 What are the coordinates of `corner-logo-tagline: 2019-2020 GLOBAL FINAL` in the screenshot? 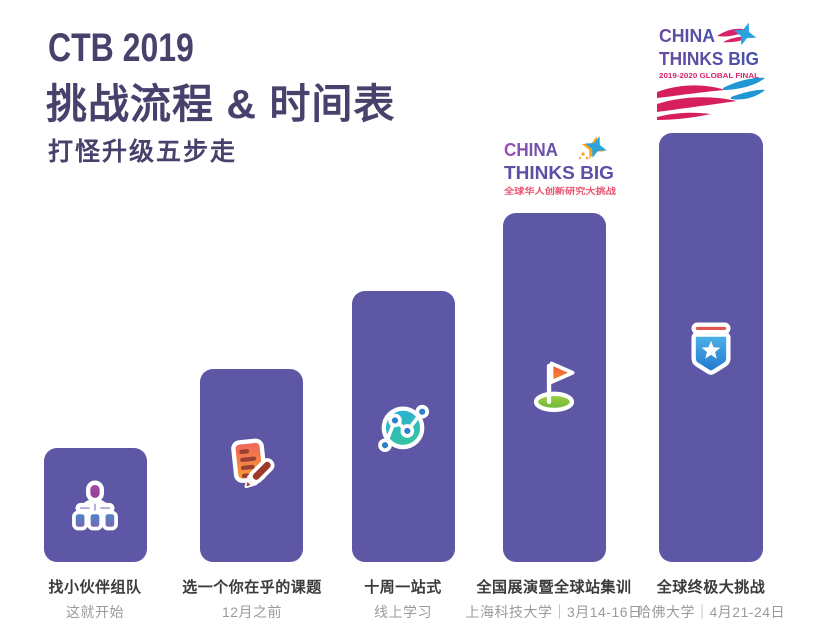 It's located at (709, 76).